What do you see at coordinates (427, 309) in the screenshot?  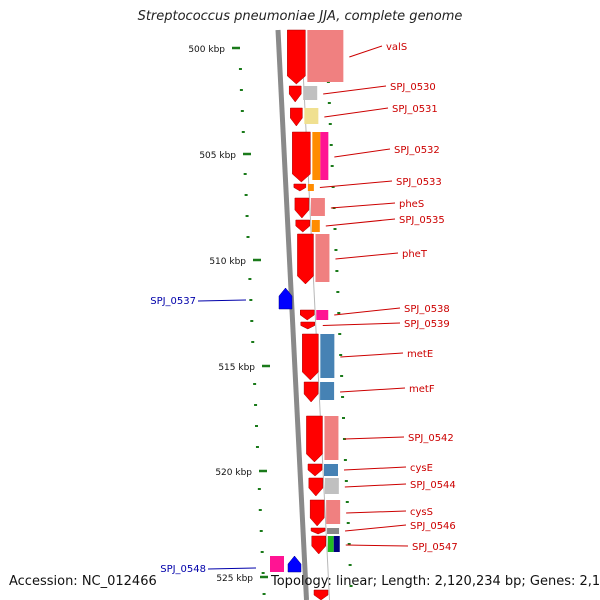 I see `SPJ_0538-label: SPJ_0538` at bounding box center [427, 309].